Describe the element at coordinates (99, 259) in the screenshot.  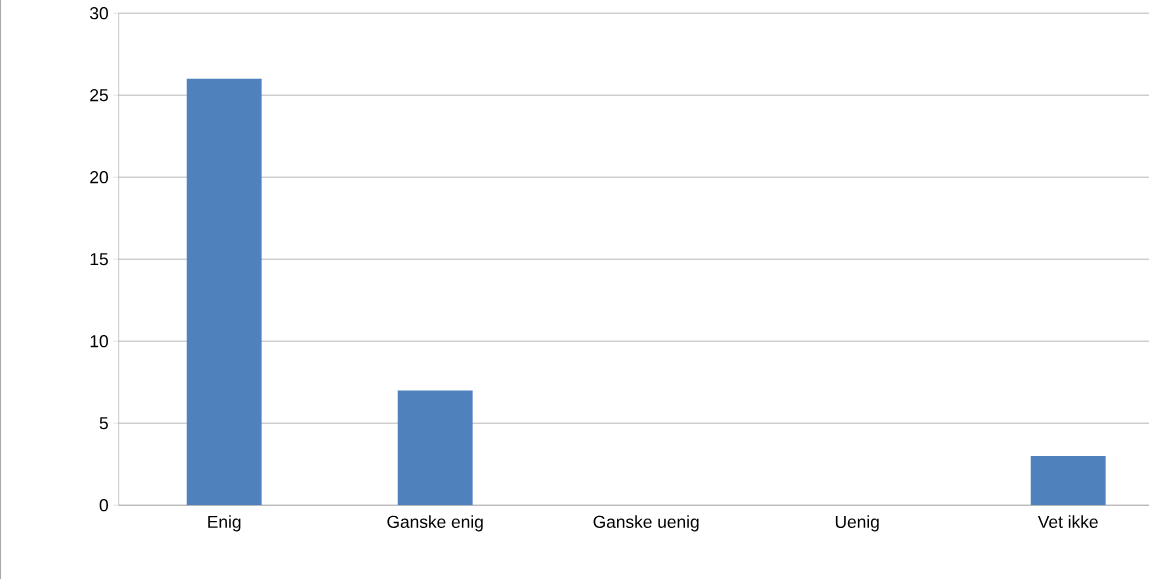
I see `y-tick-label: 15` at that location.